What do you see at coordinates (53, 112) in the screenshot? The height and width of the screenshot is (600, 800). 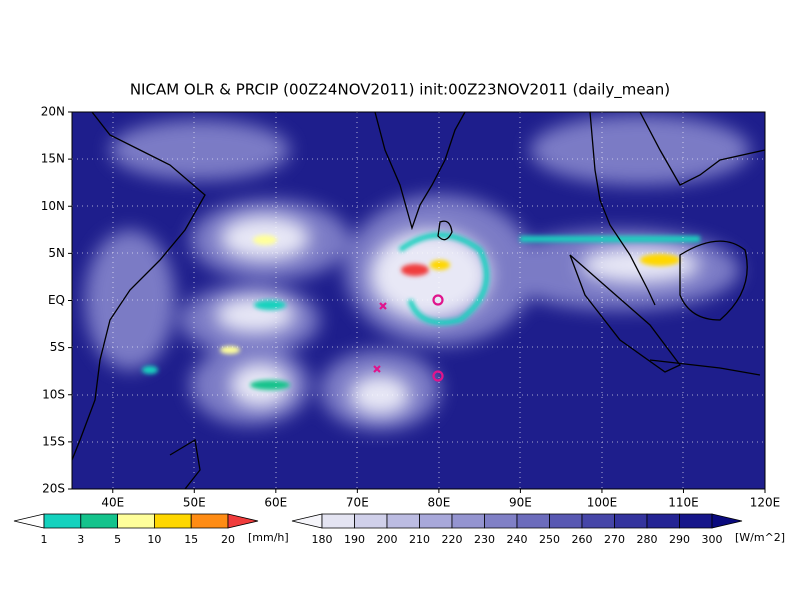 I see `lat-label: 20N` at bounding box center [53, 112].